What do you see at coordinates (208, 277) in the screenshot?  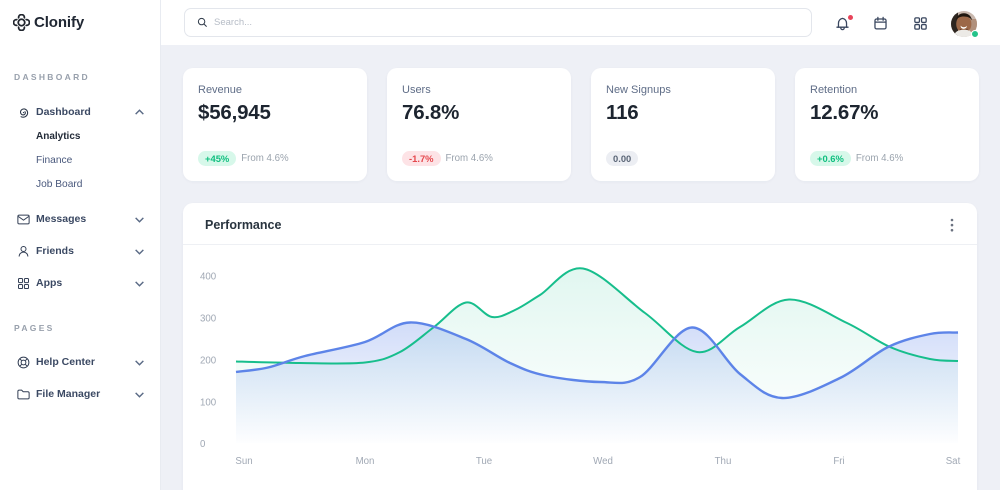 I see `svg-text: 400` at bounding box center [208, 277].